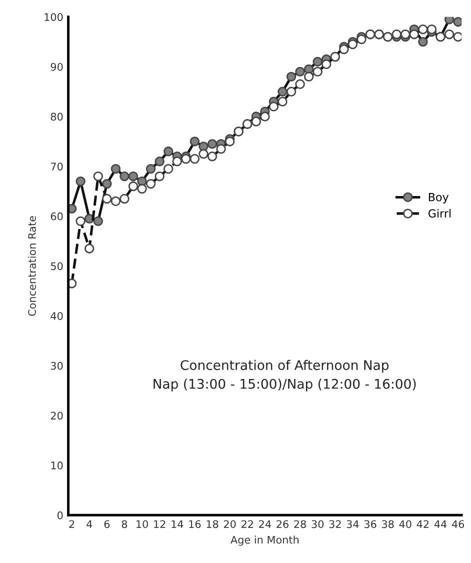 Image resolution: width=471 pixels, height=563 pixels. Describe the element at coordinates (440, 524) in the screenshot. I see `x-tick-label: 44` at that location.